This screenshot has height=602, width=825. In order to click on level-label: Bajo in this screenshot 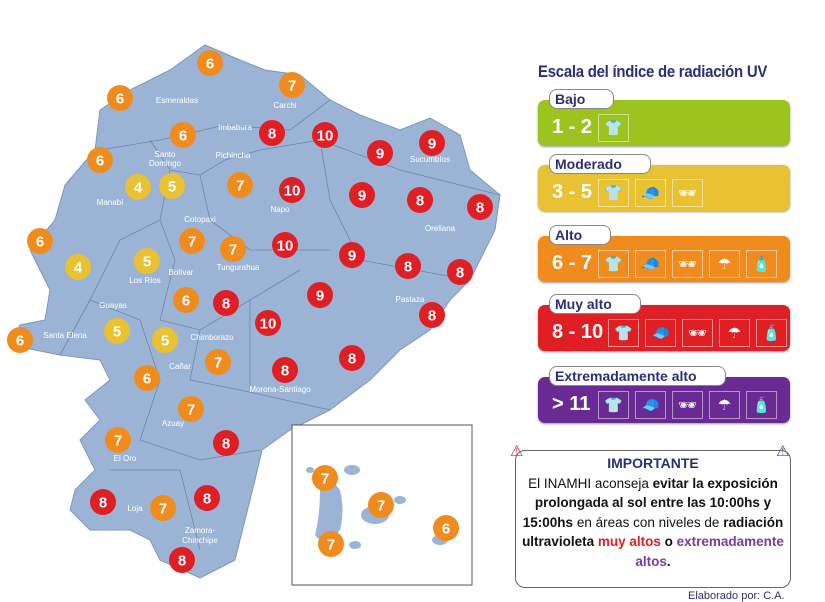, I will do `click(582, 99)`.